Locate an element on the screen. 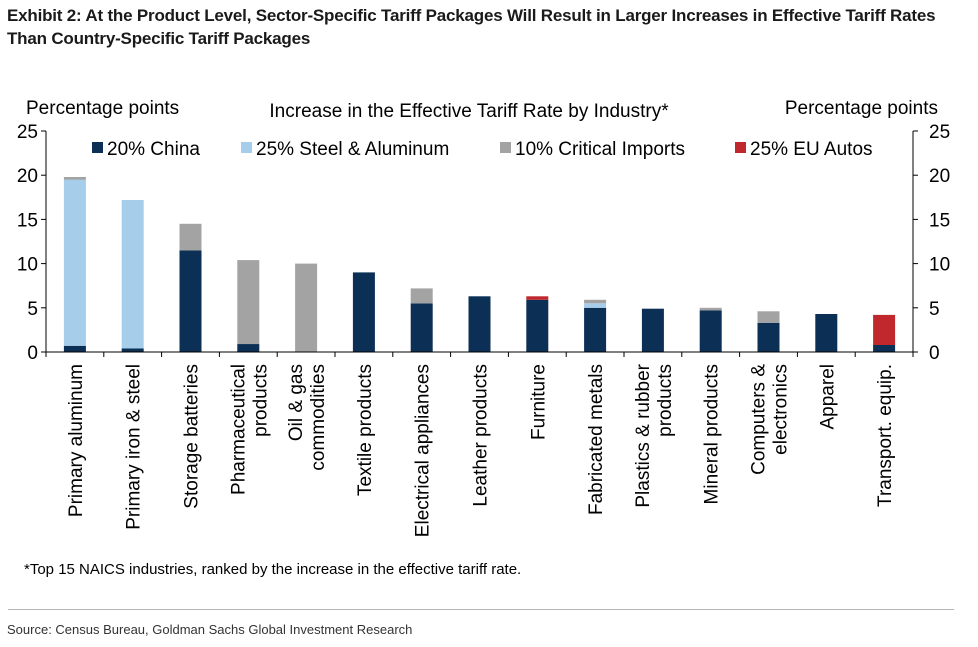 The height and width of the screenshot is (647, 978). category-label: Plastics & rubberproducts is located at coordinates (654, 435).